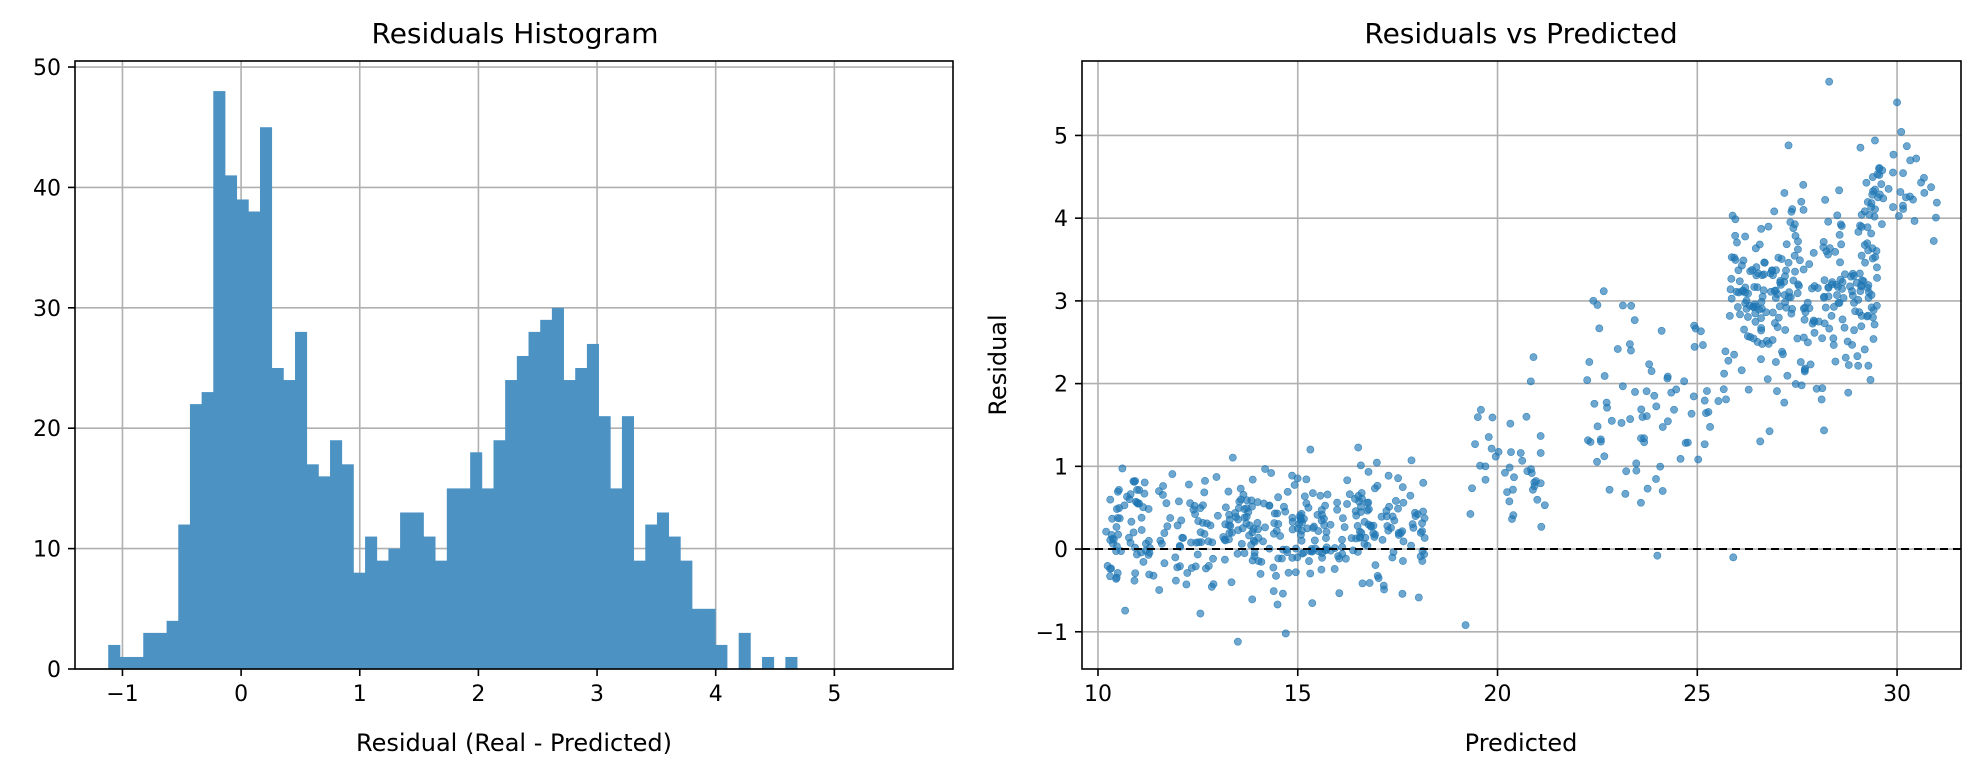  Describe the element at coordinates (1897, 694) in the screenshot. I see `scatter-x-tick-label: 30` at that location.